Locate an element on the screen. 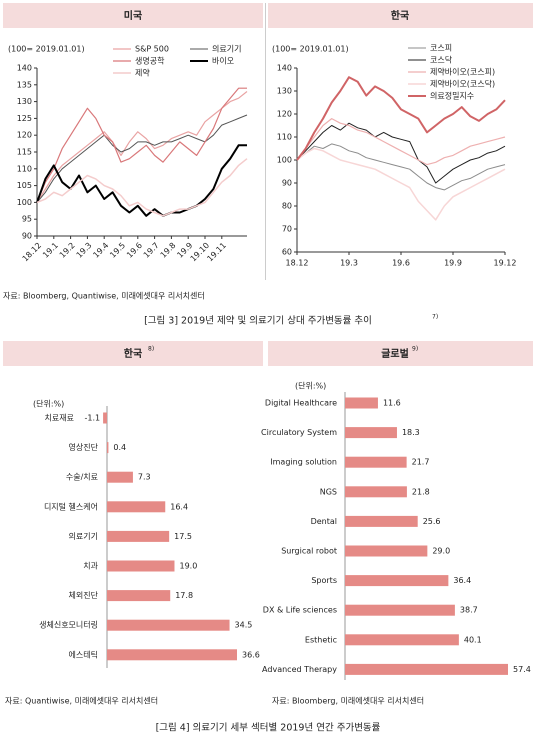  value-label: 36.6 is located at coordinates (251, 654).